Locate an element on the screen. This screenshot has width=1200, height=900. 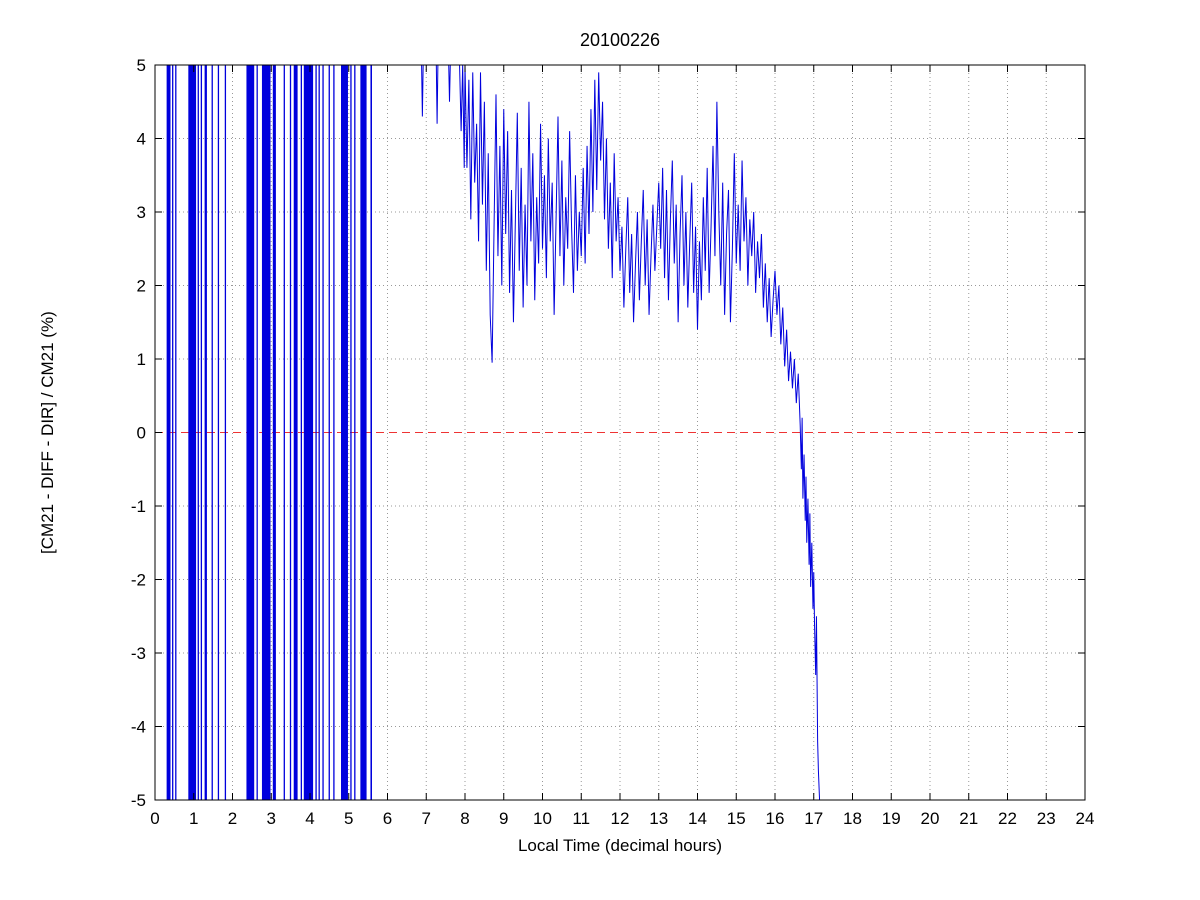
x-tick-label: 9 is located at coordinates (503, 818).